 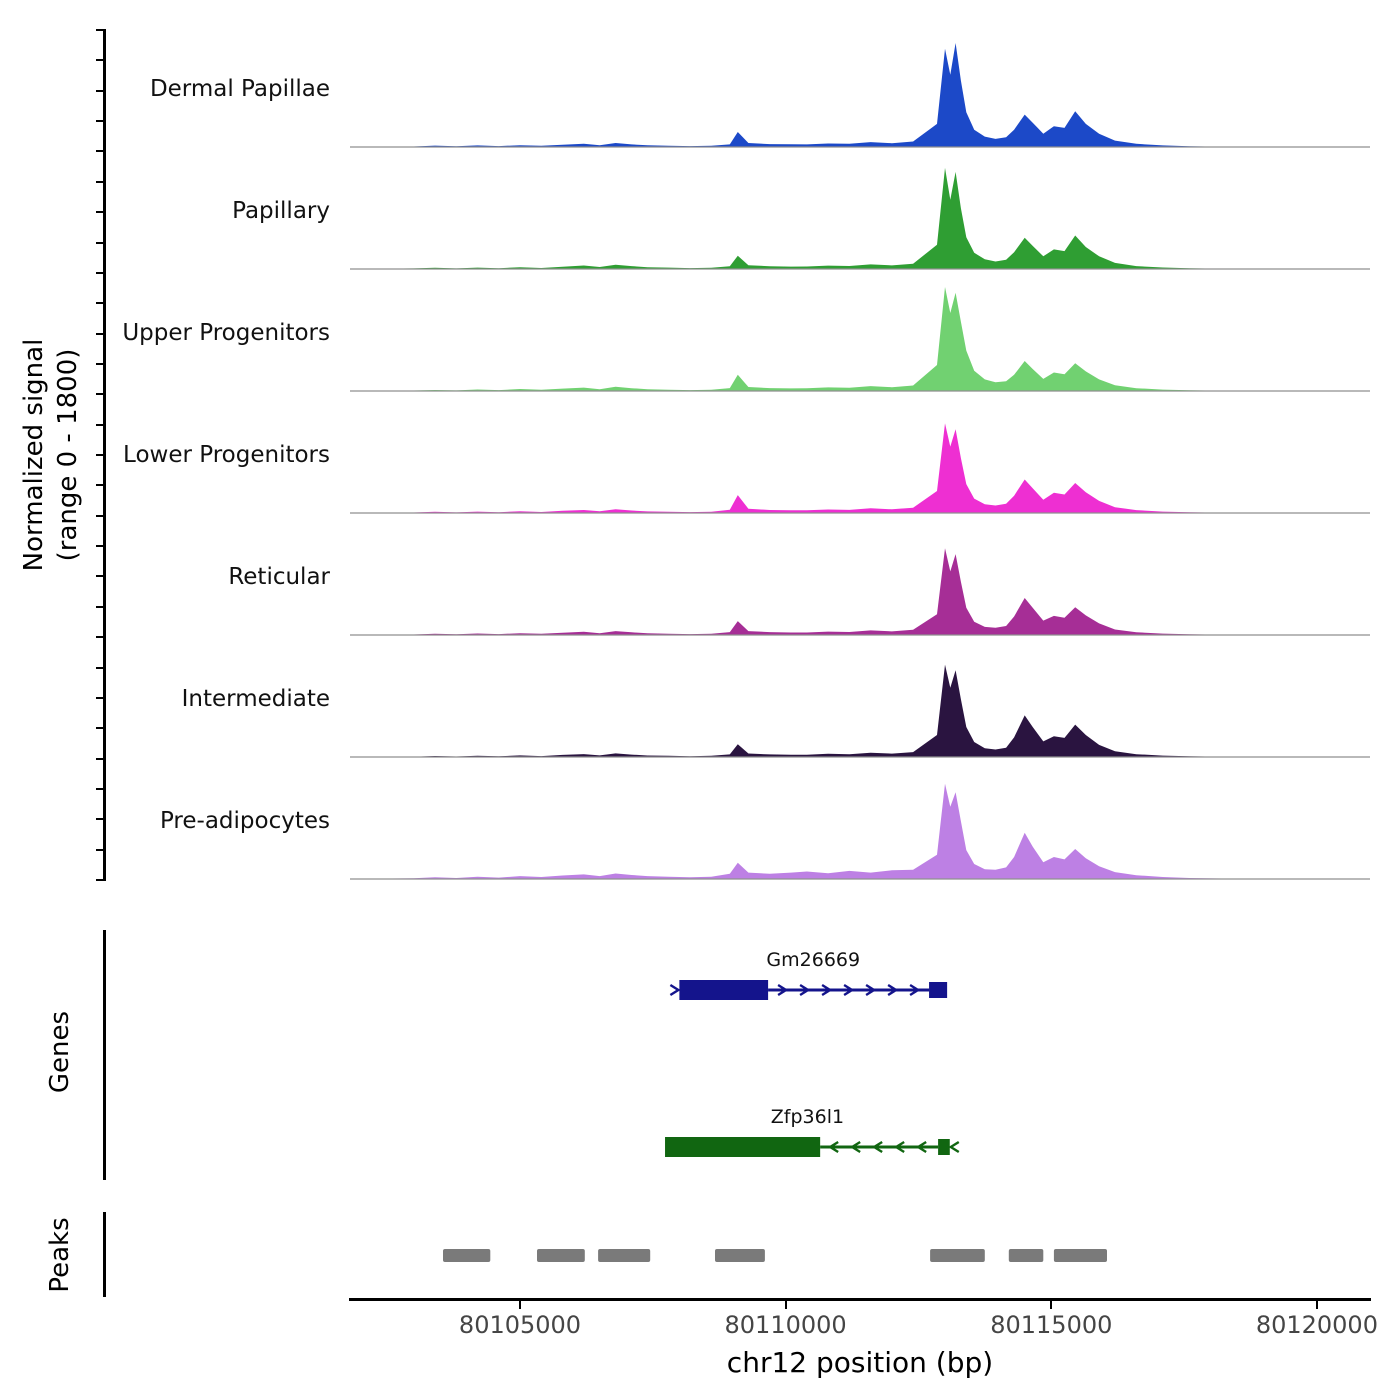 What do you see at coordinates (255, 699) in the screenshot?
I see `track-label-intermediate: Intermediate` at bounding box center [255, 699].